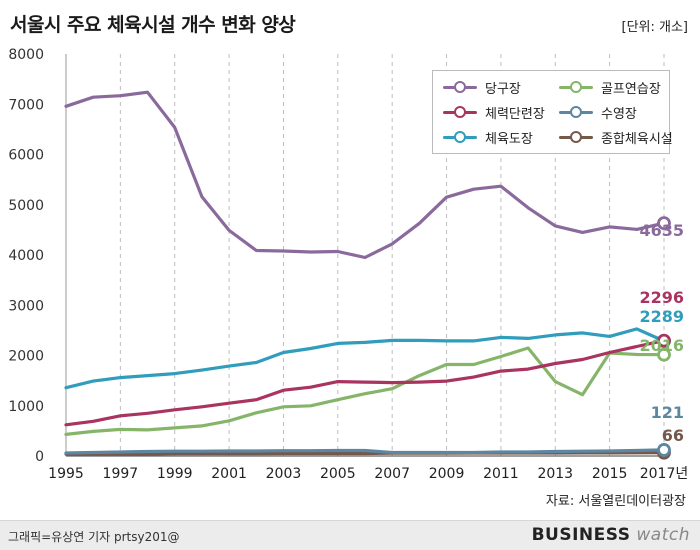  I want to click on x-tick-label: 2017년, so click(664, 474).